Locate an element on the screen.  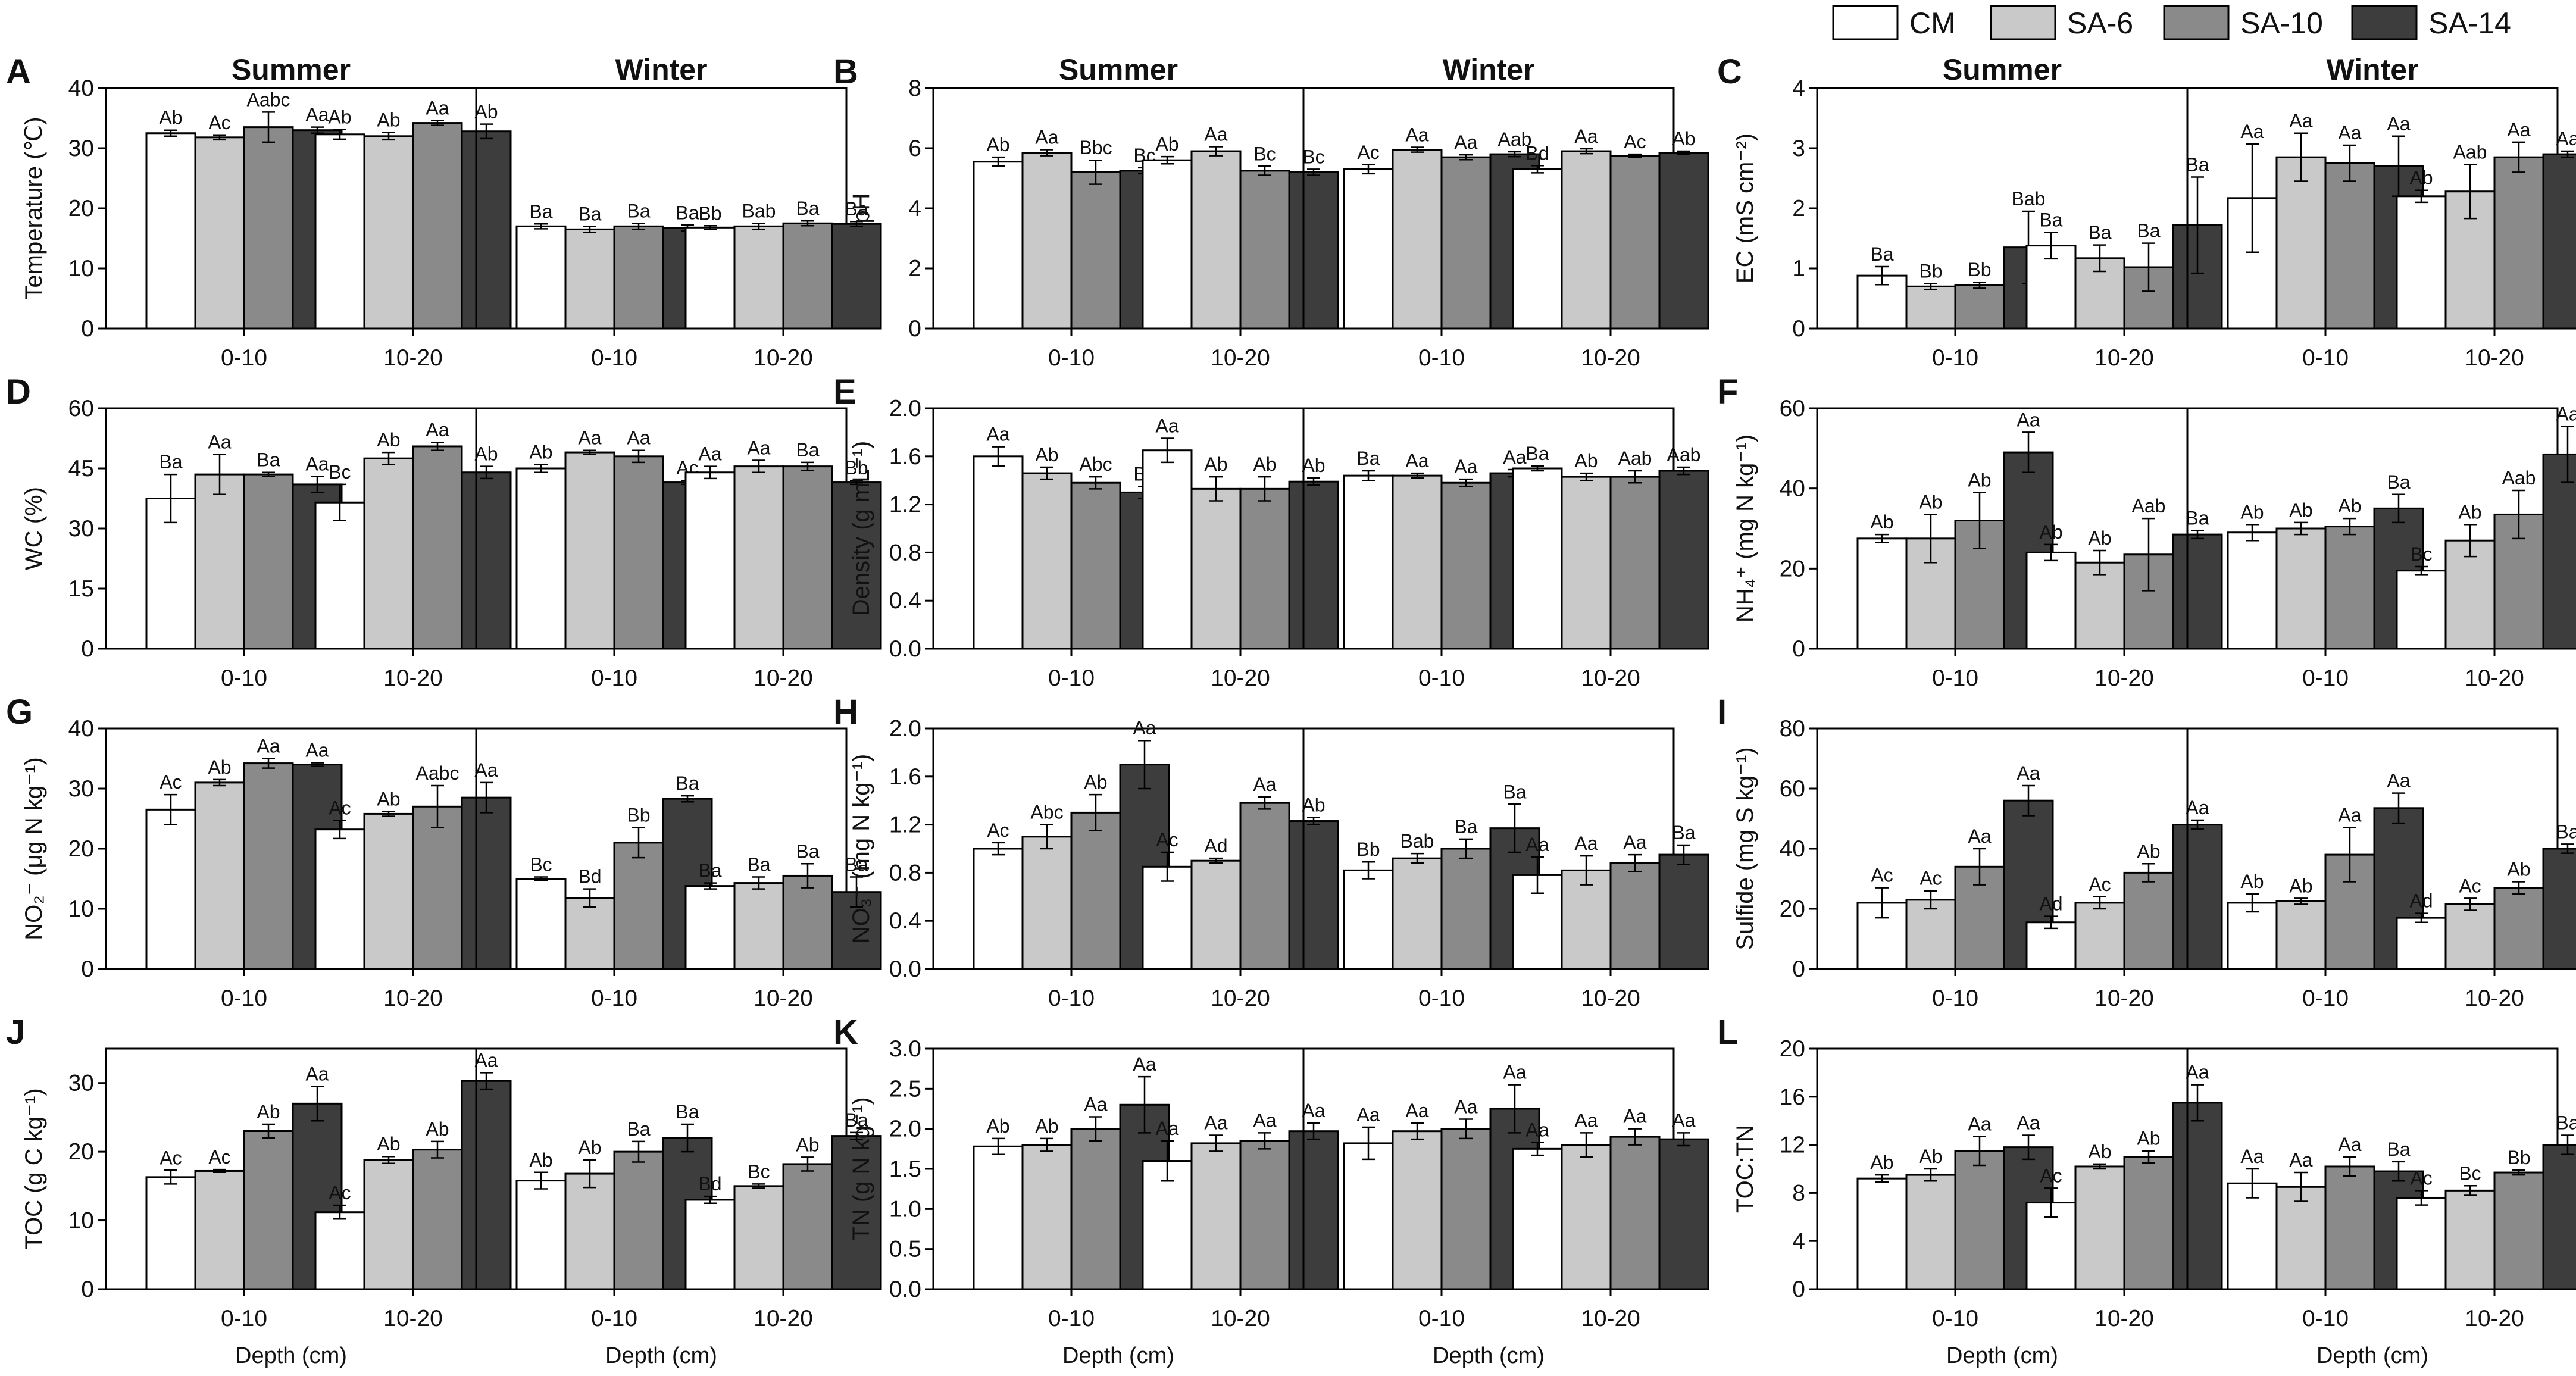
season-title-winter: Winter is located at coordinates (2372, 69).